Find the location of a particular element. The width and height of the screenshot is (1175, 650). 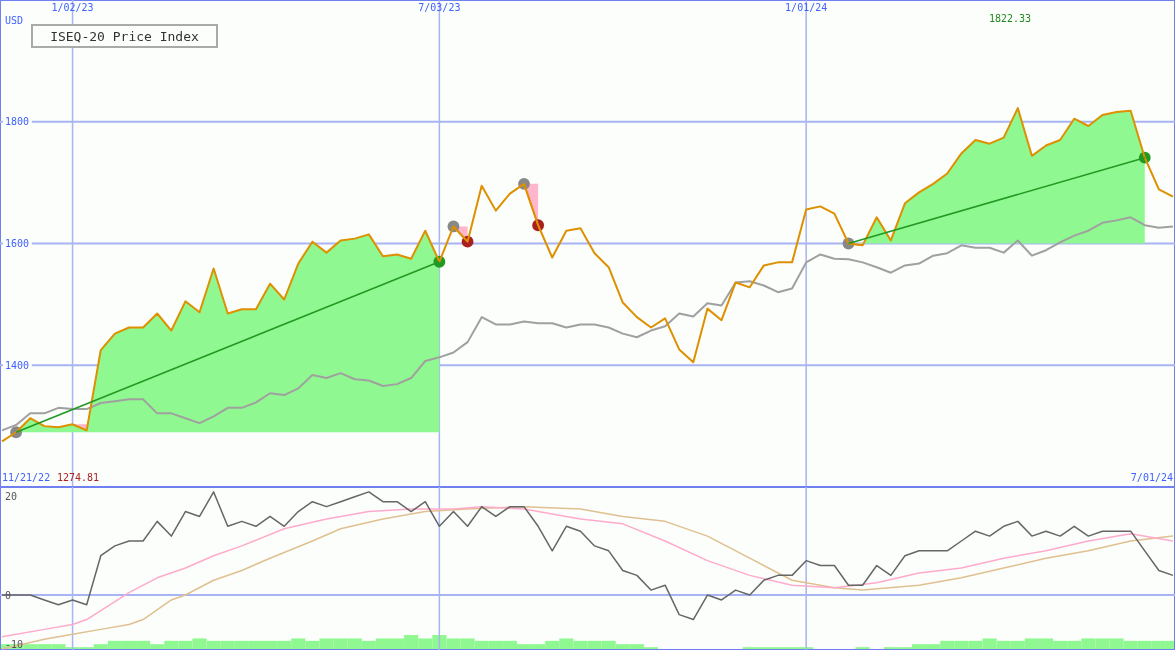

text: ISEQ-20 Price Index is located at coordinates (125, 36).